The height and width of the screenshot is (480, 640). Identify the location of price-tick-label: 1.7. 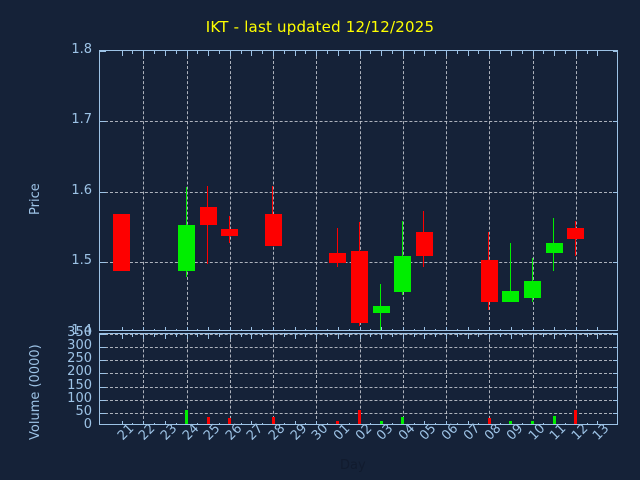
(81, 120).